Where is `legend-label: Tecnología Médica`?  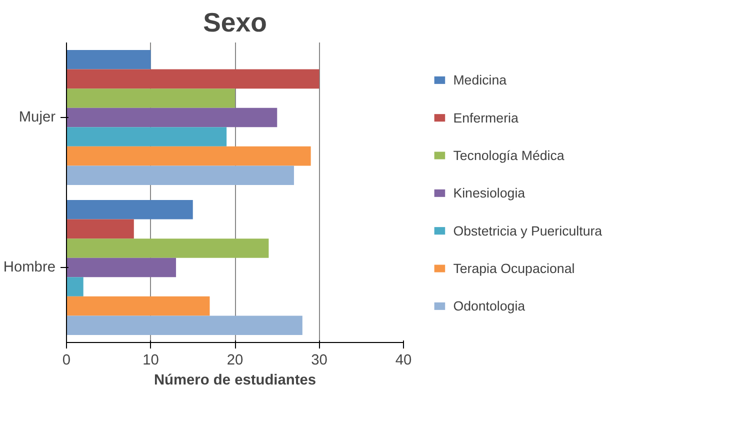 legend-label: Tecnología Médica is located at coordinates (509, 155).